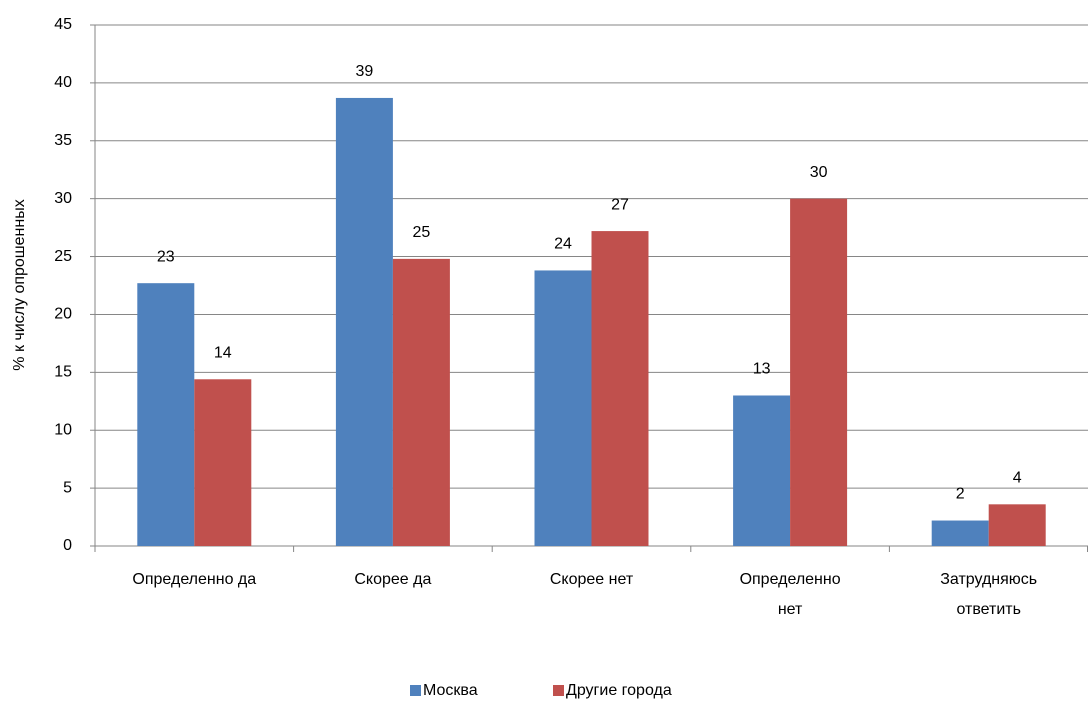 This screenshot has height=703, width=1088. I want to click on x-tick-label: Скорее да, so click(393, 579).